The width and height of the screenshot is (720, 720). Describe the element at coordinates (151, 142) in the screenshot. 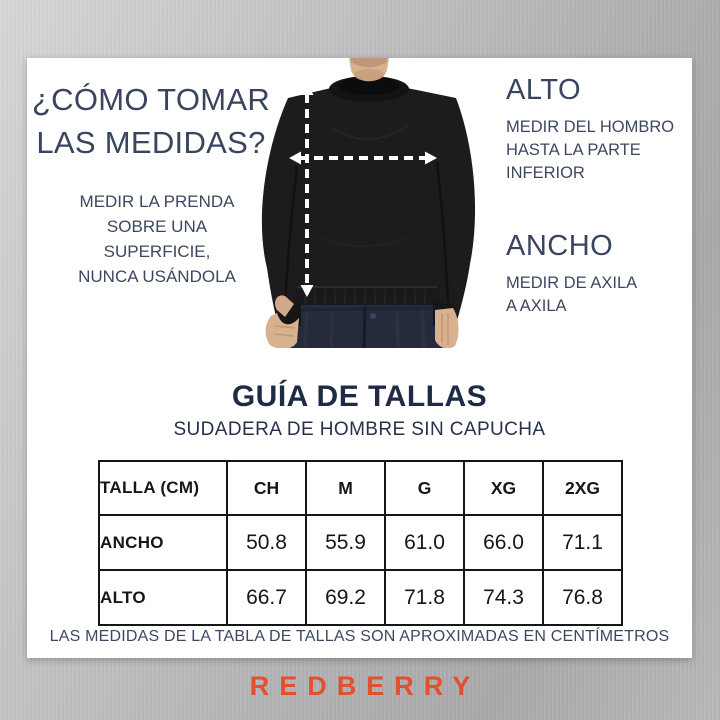

I see `how-to-title-line2: LAS MEDIDAS?` at that location.